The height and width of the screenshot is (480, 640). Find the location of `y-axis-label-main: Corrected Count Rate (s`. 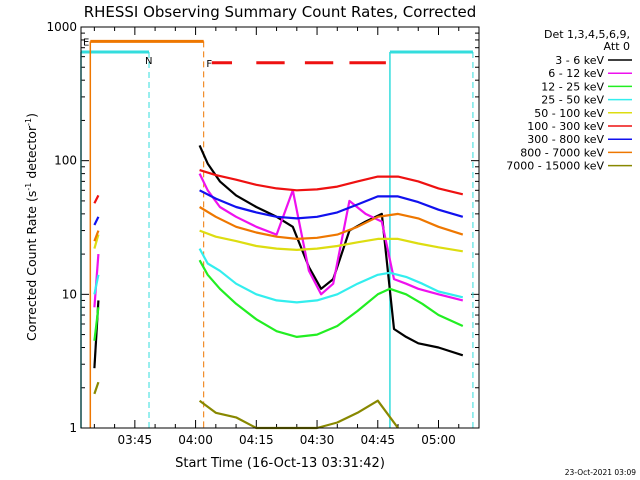

y-axis-label-main: Corrected Count Rate (s is located at coordinates (31, 266).